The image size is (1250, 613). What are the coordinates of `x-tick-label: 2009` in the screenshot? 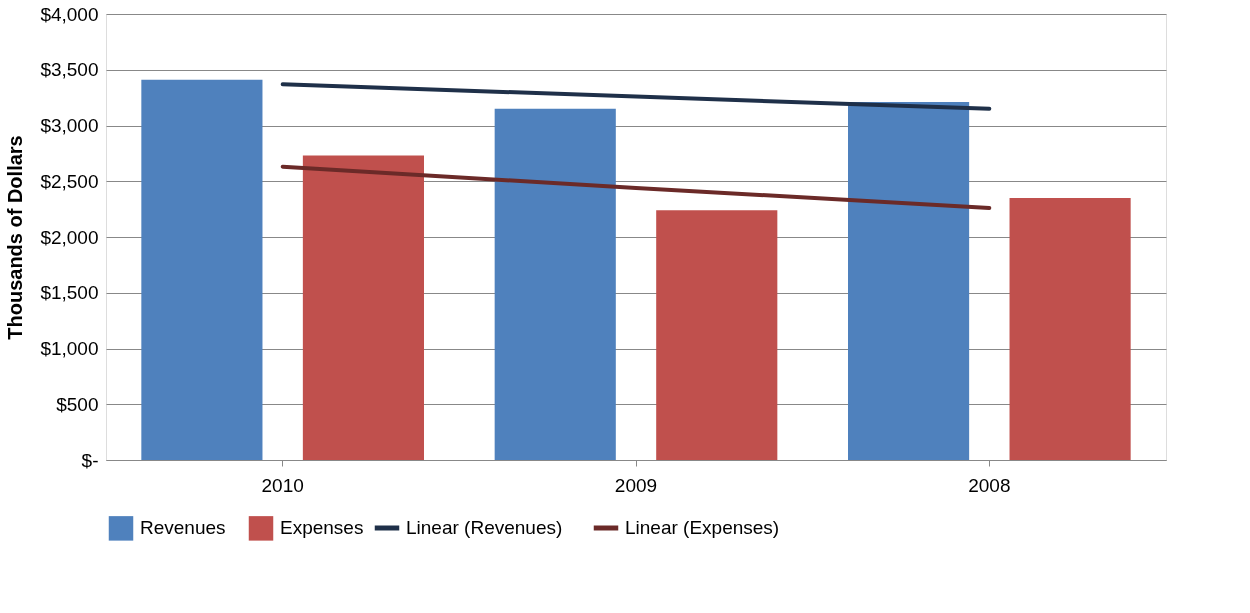 It's located at (636, 485).